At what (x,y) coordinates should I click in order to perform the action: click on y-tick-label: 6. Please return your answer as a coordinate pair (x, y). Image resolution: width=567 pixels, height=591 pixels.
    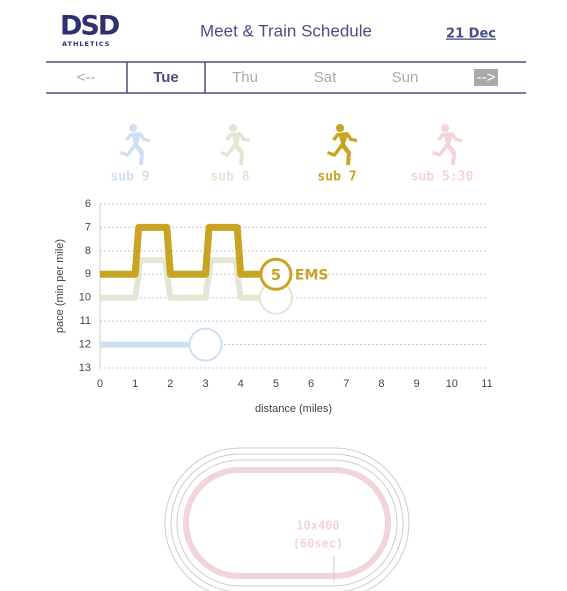
    Looking at the image, I should click on (88, 204).